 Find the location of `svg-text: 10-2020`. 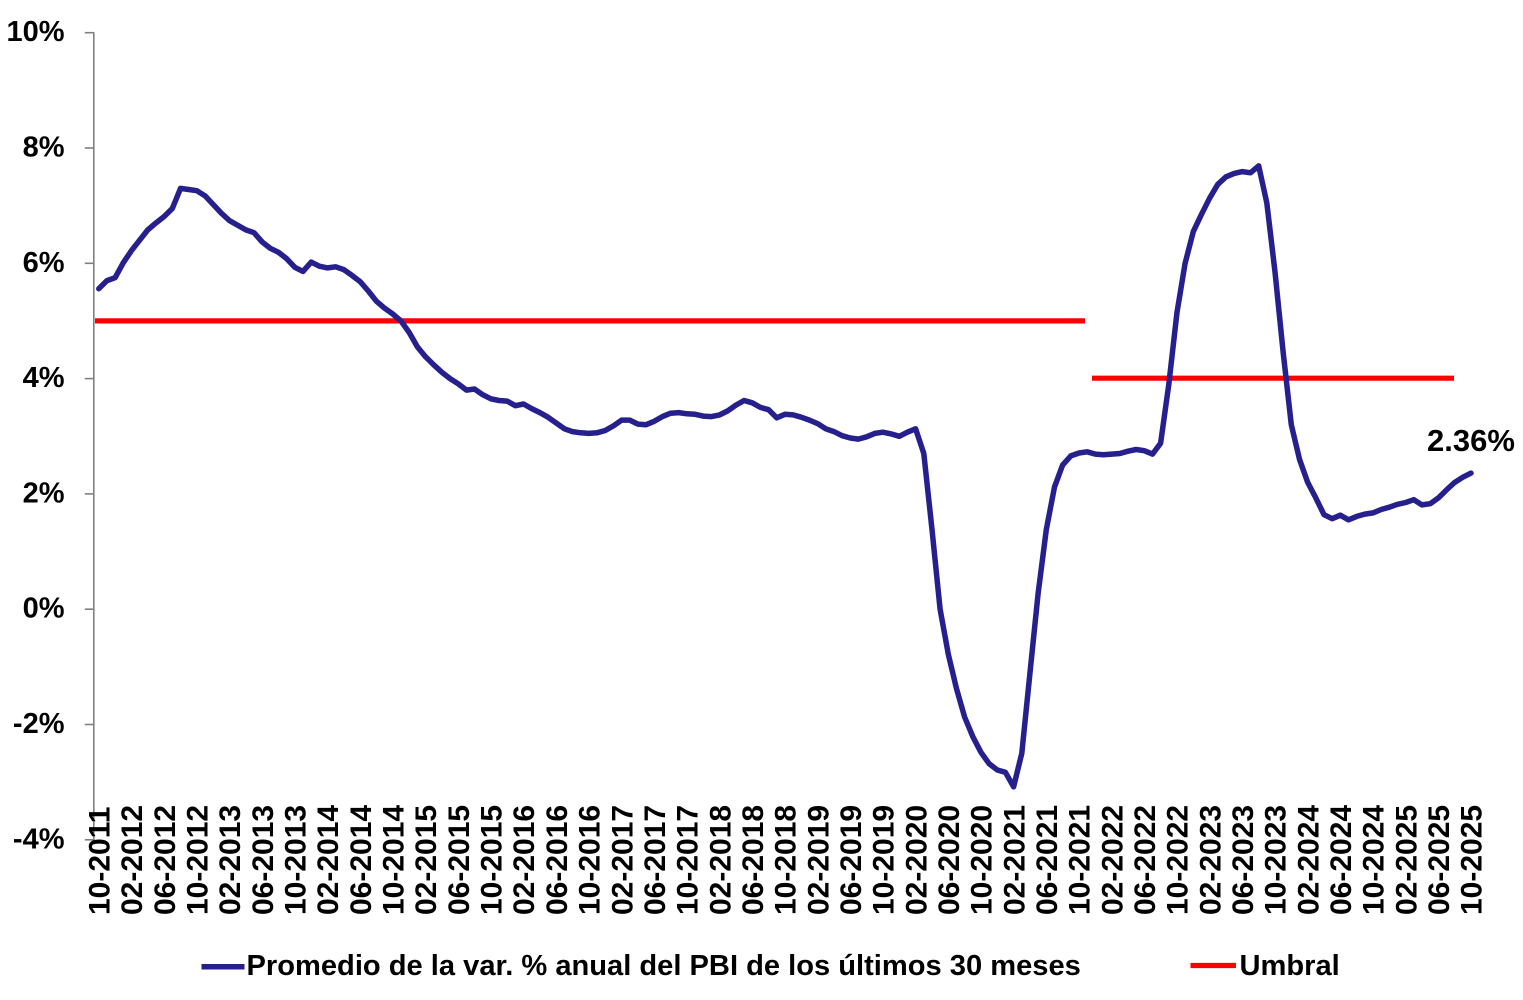

svg-text: 10-2020 is located at coordinates (982, 860).